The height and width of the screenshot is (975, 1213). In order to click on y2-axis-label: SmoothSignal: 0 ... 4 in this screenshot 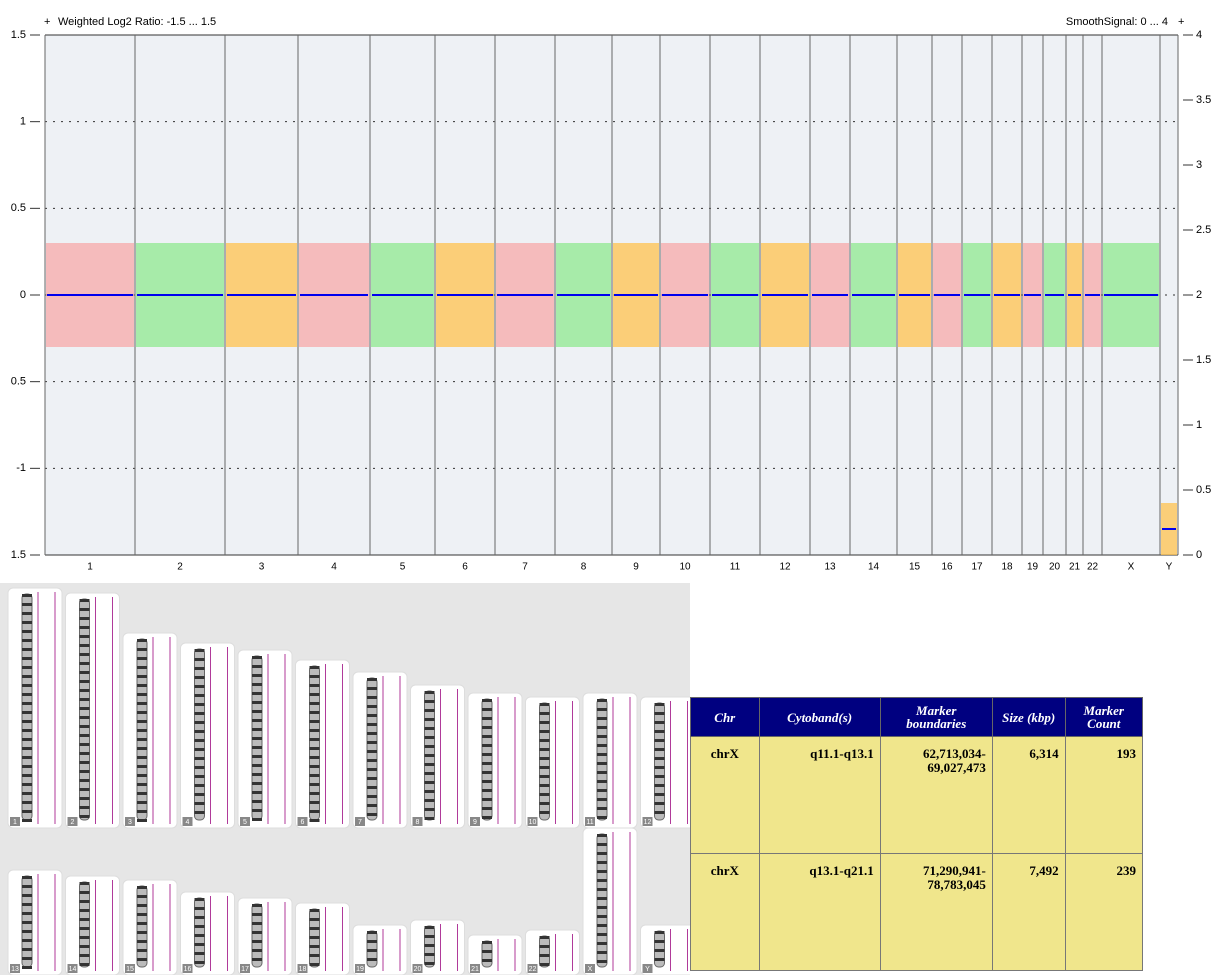, I will do `click(1117, 22)`.